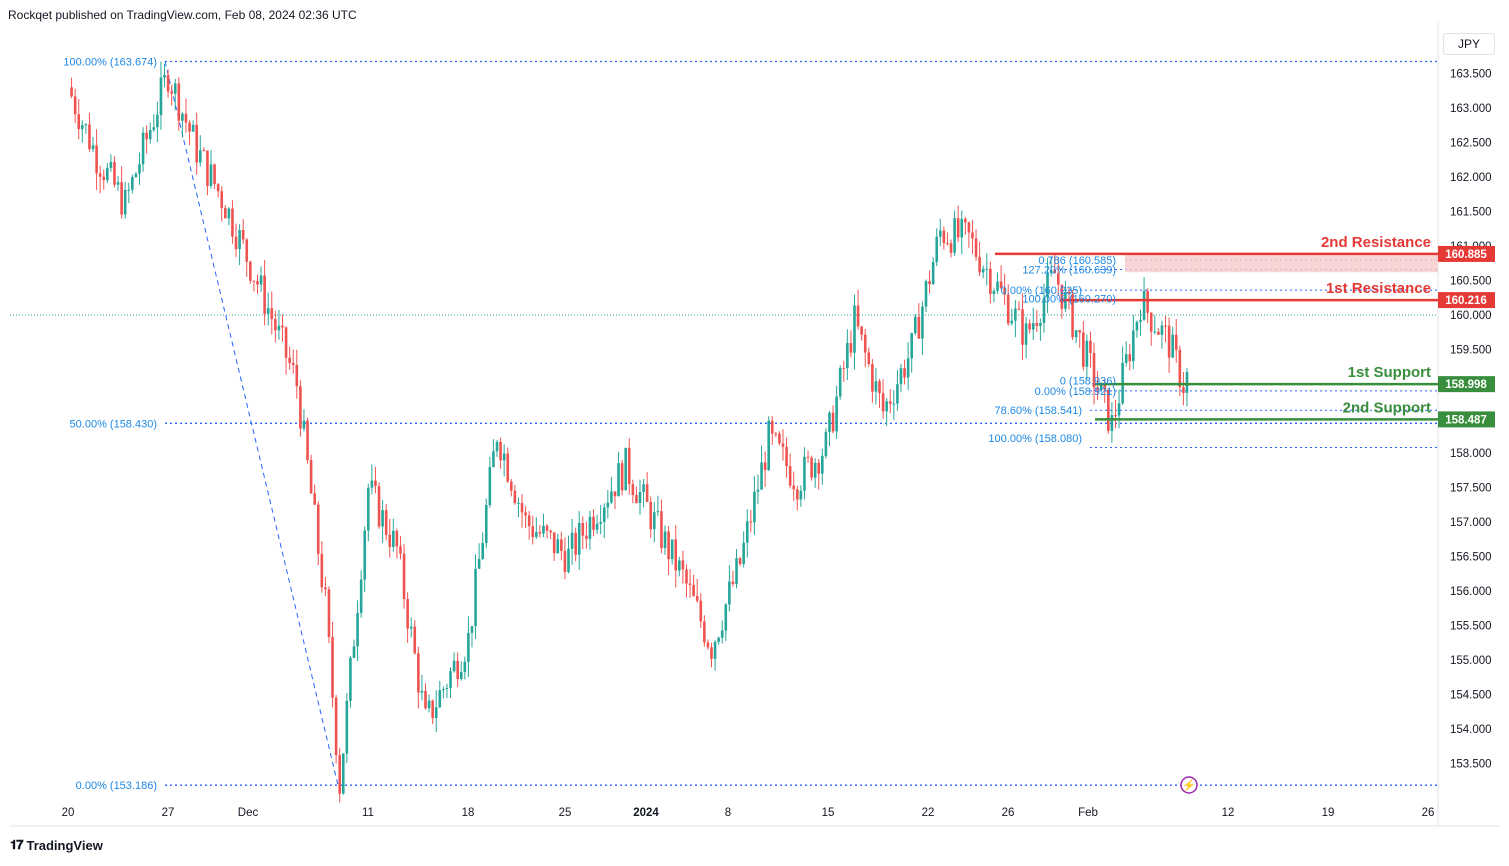 The image size is (1509, 866). Describe the element at coordinates (1469, 44) in the screenshot. I see `currency-button: JPY` at that location.